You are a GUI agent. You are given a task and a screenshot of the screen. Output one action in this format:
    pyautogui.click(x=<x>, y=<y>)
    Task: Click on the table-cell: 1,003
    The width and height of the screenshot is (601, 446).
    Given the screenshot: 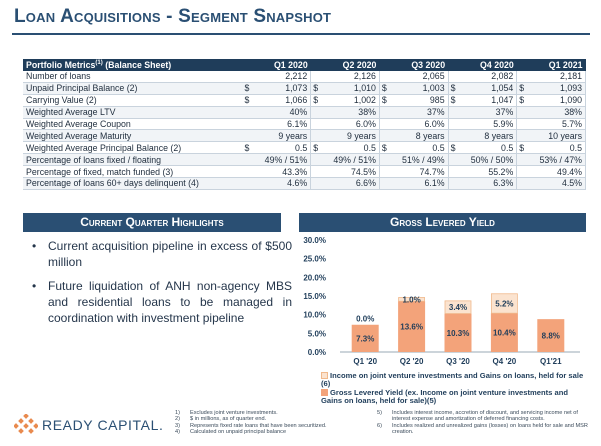 What is the action you would take?
    pyautogui.click(x=418, y=88)
    